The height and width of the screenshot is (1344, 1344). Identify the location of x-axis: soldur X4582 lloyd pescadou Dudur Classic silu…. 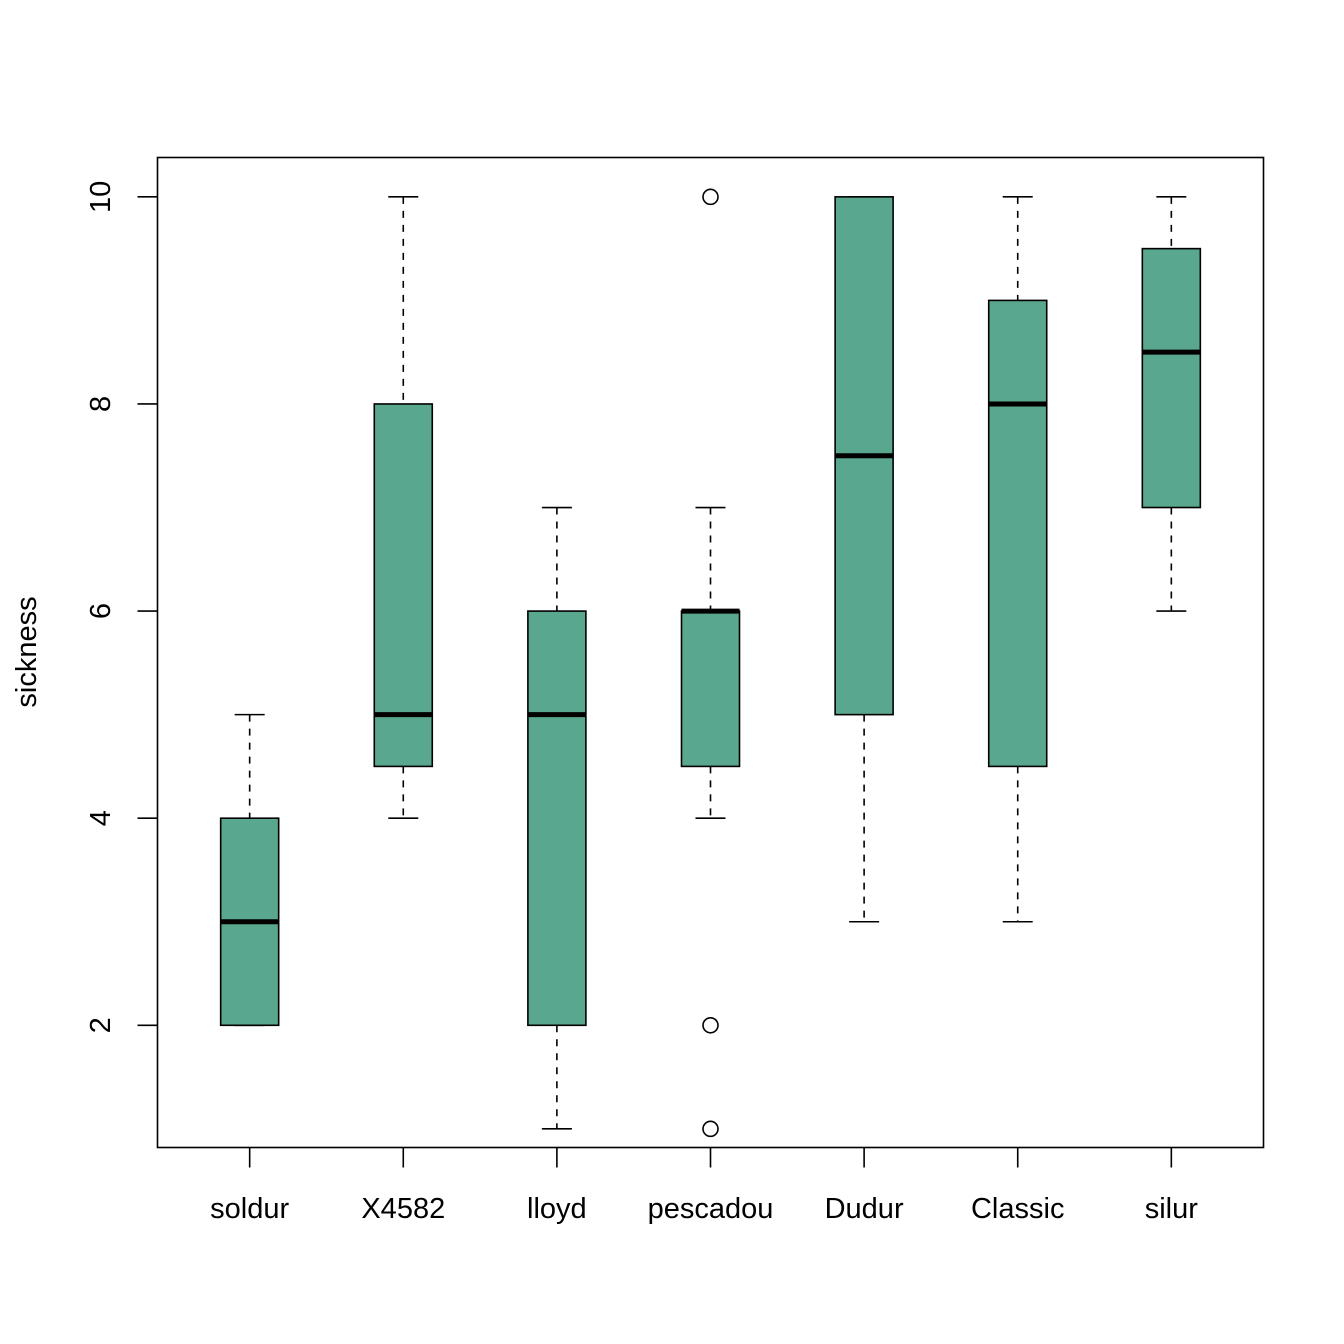
(704, 1186).